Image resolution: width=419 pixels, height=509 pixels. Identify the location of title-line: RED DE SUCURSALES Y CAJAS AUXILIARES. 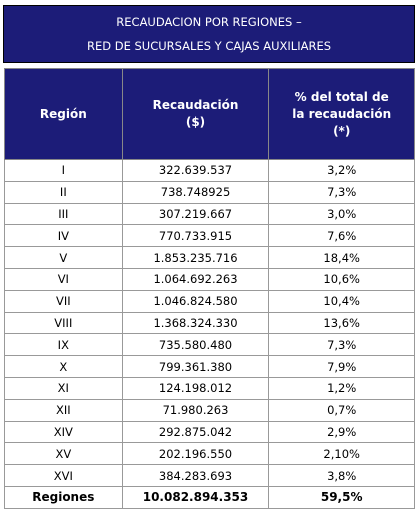
(209, 46).